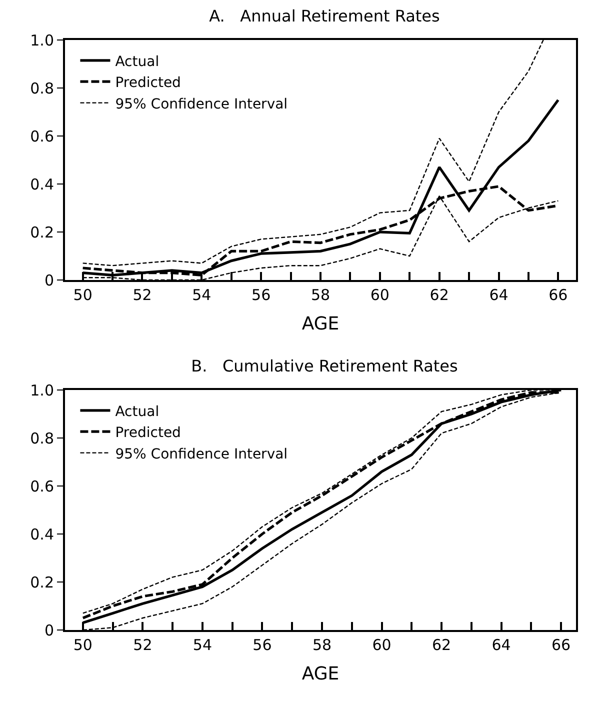 The width and height of the screenshot is (590, 709). Describe the element at coordinates (324, 366) in the screenshot. I see `chart-title: B. Cumulative Retirement Rates` at that location.